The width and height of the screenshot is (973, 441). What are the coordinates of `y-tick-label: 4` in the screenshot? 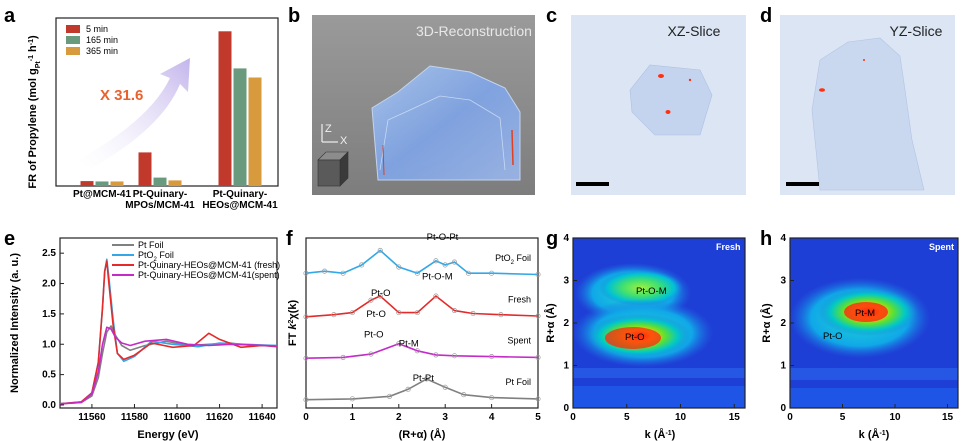 It's located at (783, 238).